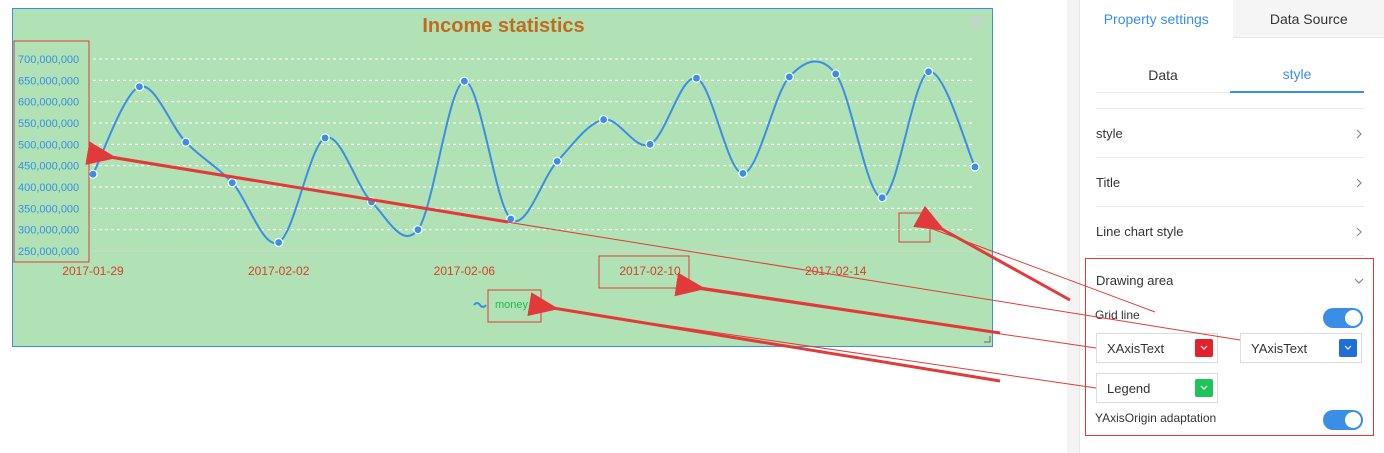  What do you see at coordinates (1230, 182) in the screenshot?
I see `section-title: Title` at bounding box center [1230, 182].